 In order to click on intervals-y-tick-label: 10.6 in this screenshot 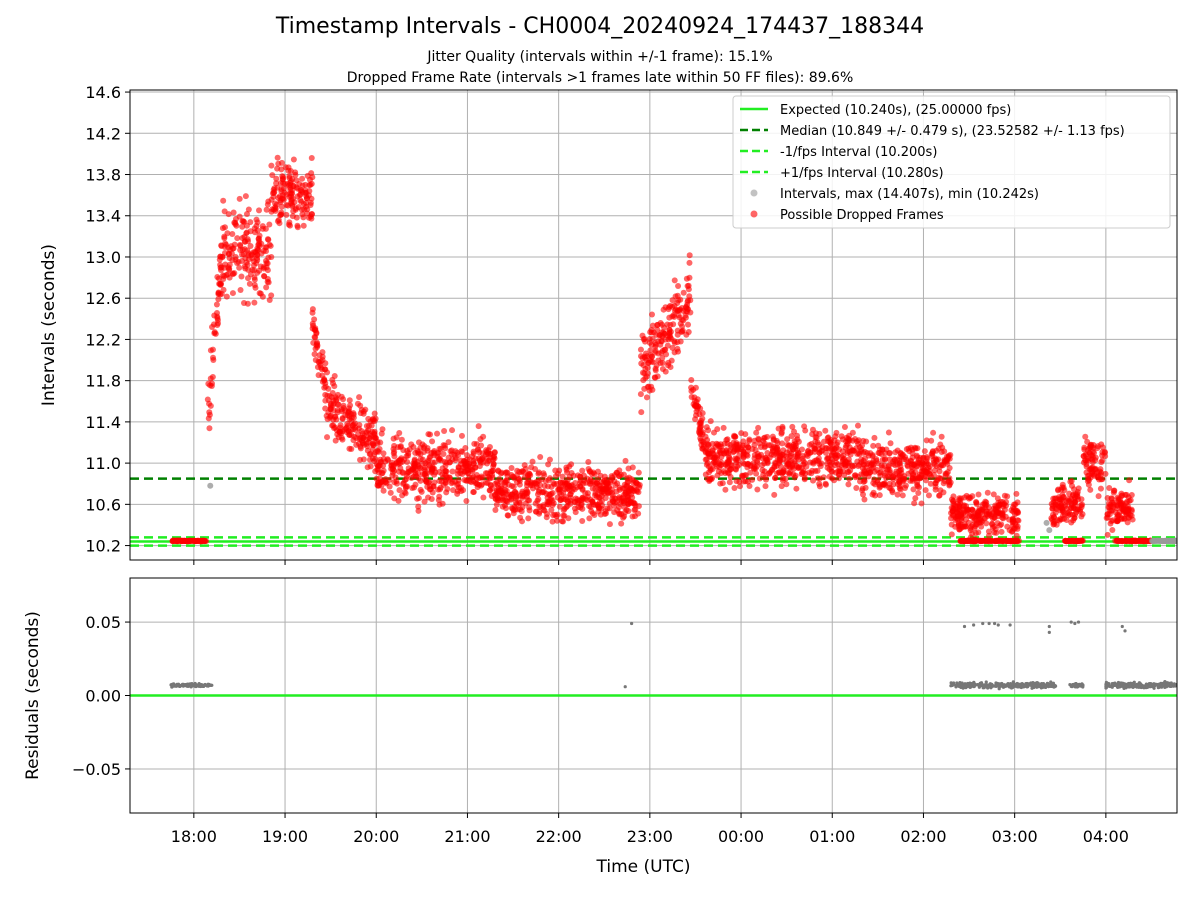, I will do `click(103, 504)`.